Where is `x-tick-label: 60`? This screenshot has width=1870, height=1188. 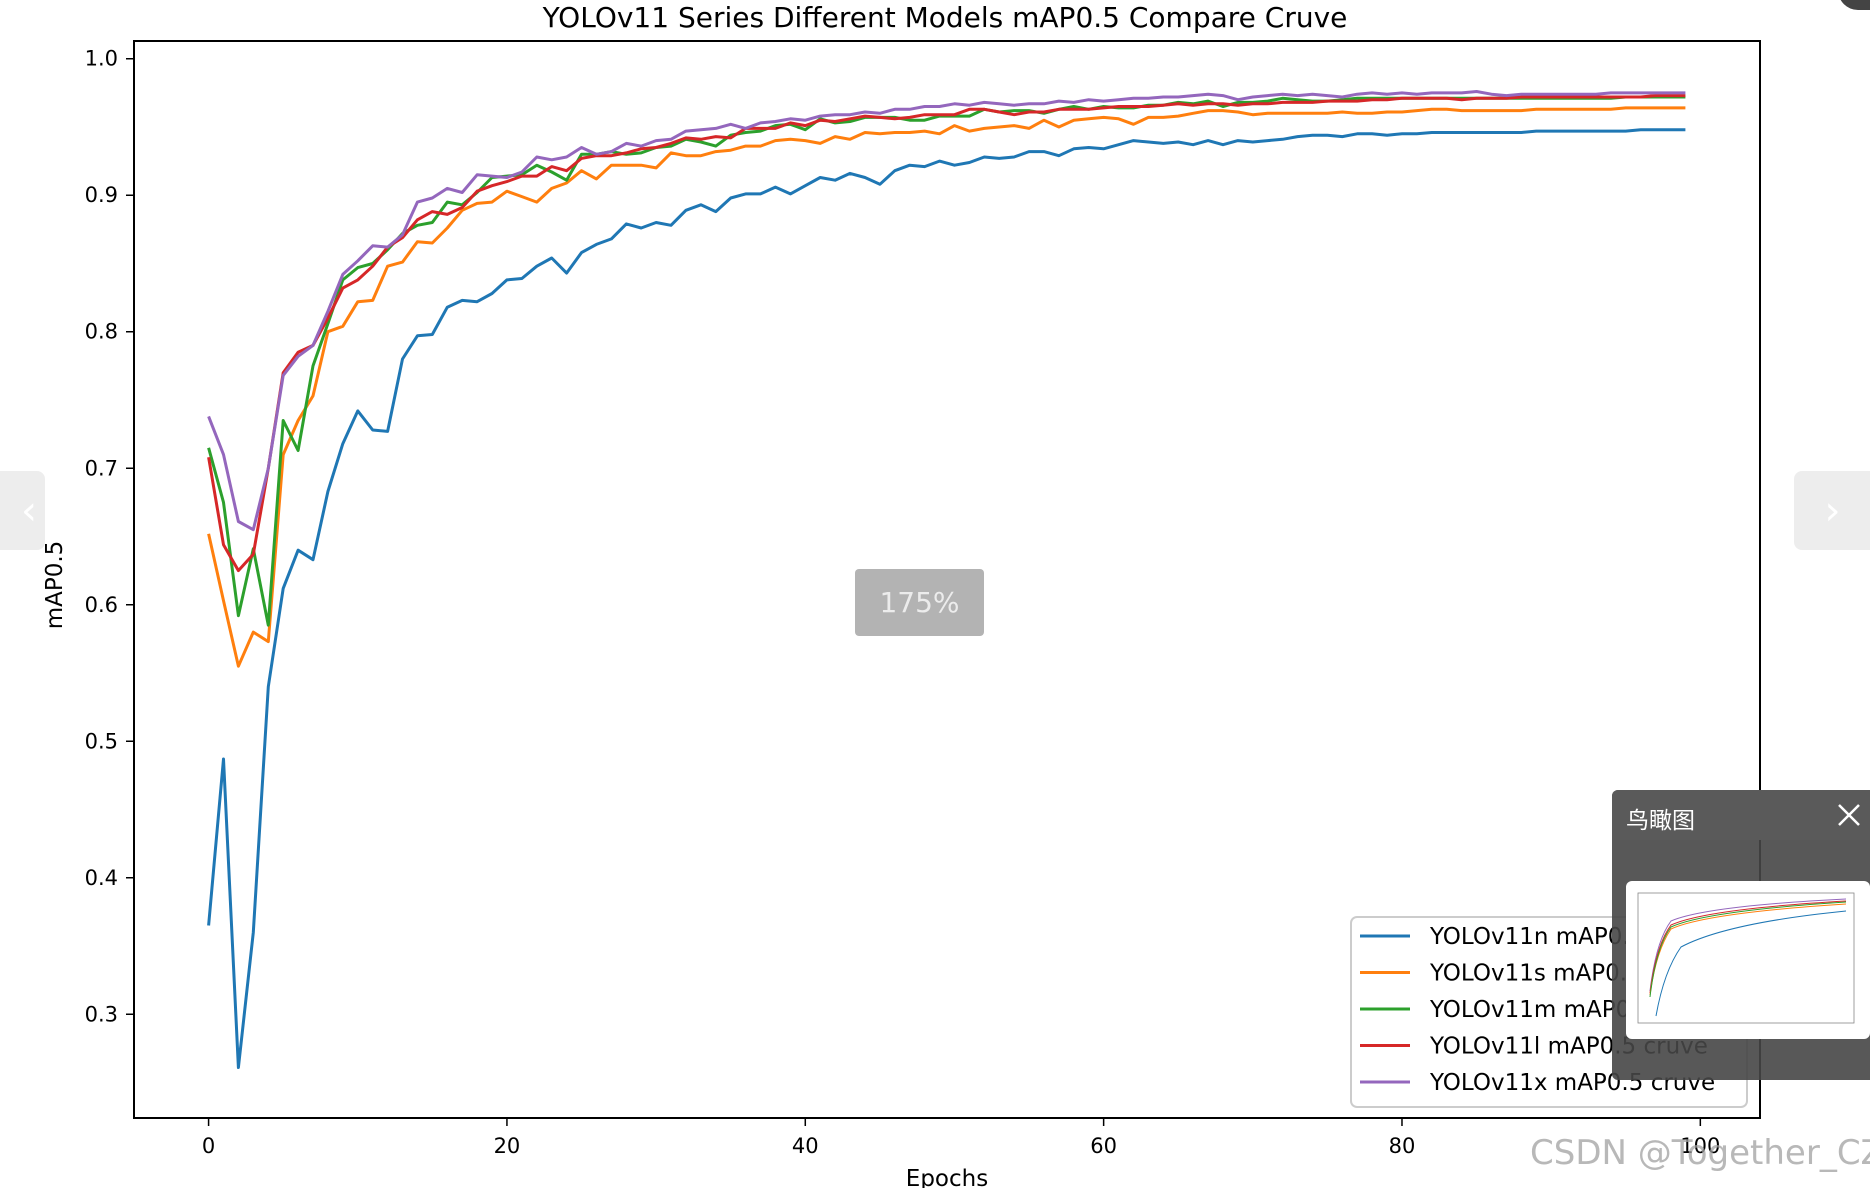
x-tick-label: 60 is located at coordinates (1103, 1146).